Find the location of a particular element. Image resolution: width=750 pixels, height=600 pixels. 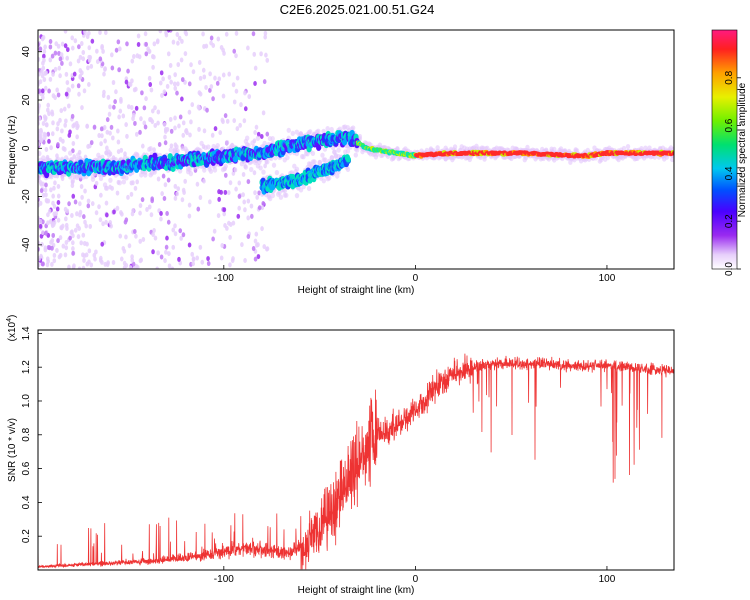

figure-title: C2E6.2025.021.00.51.G24 is located at coordinates (357, 9).